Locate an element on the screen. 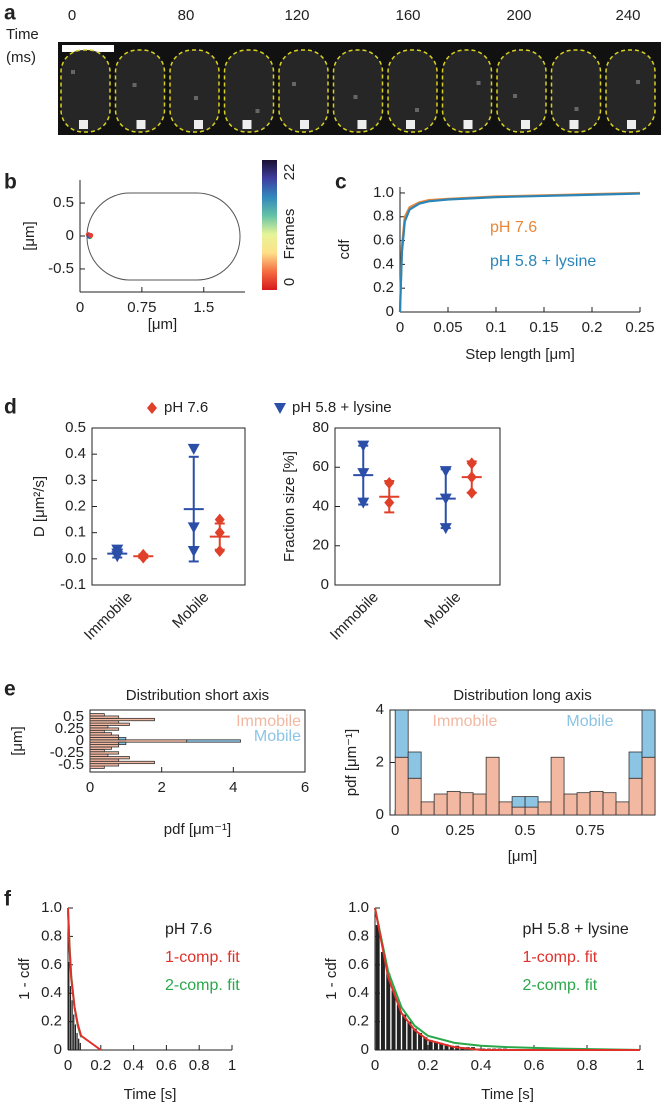 Image resolution: width=661 pixels, height=1107 pixels. x-axis-label: pdf [μm⁻¹] is located at coordinates (197, 829).